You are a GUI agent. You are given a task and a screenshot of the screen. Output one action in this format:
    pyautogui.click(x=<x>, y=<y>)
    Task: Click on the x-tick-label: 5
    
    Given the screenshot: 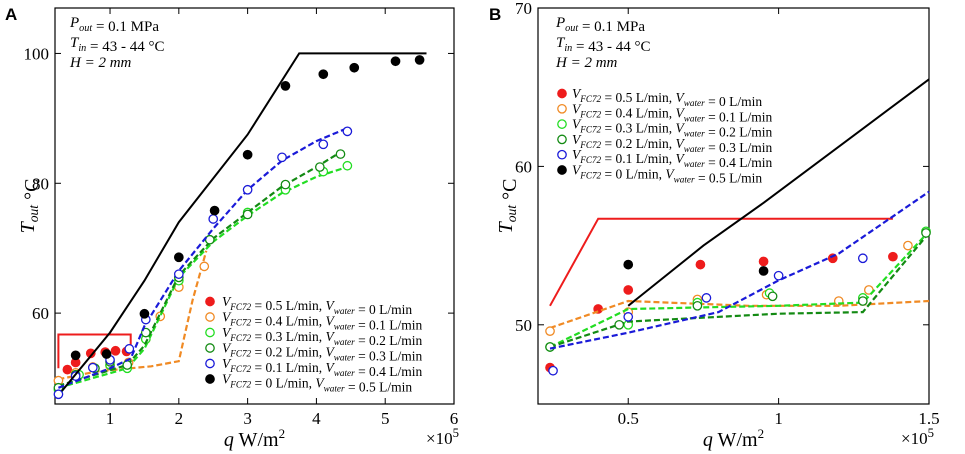 What is the action you would take?
    pyautogui.click(x=385, y=418)
    